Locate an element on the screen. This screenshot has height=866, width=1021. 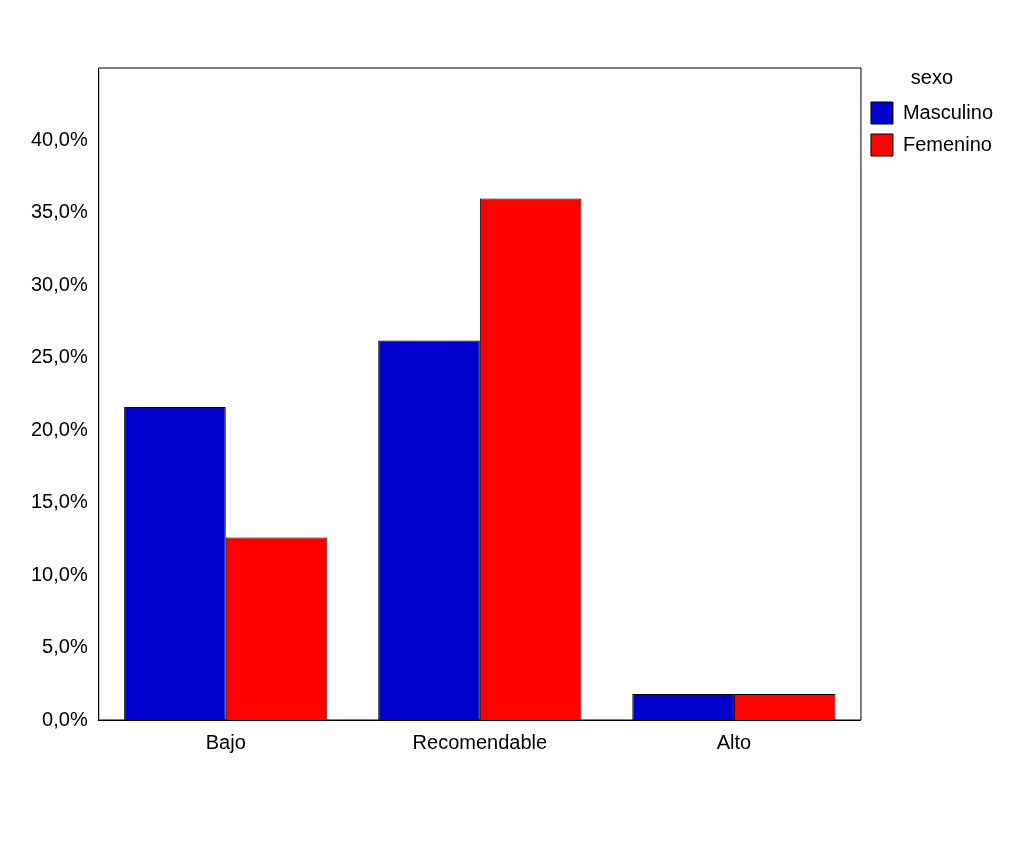
legend-label: Masculino is located at coordinates (948, 111).